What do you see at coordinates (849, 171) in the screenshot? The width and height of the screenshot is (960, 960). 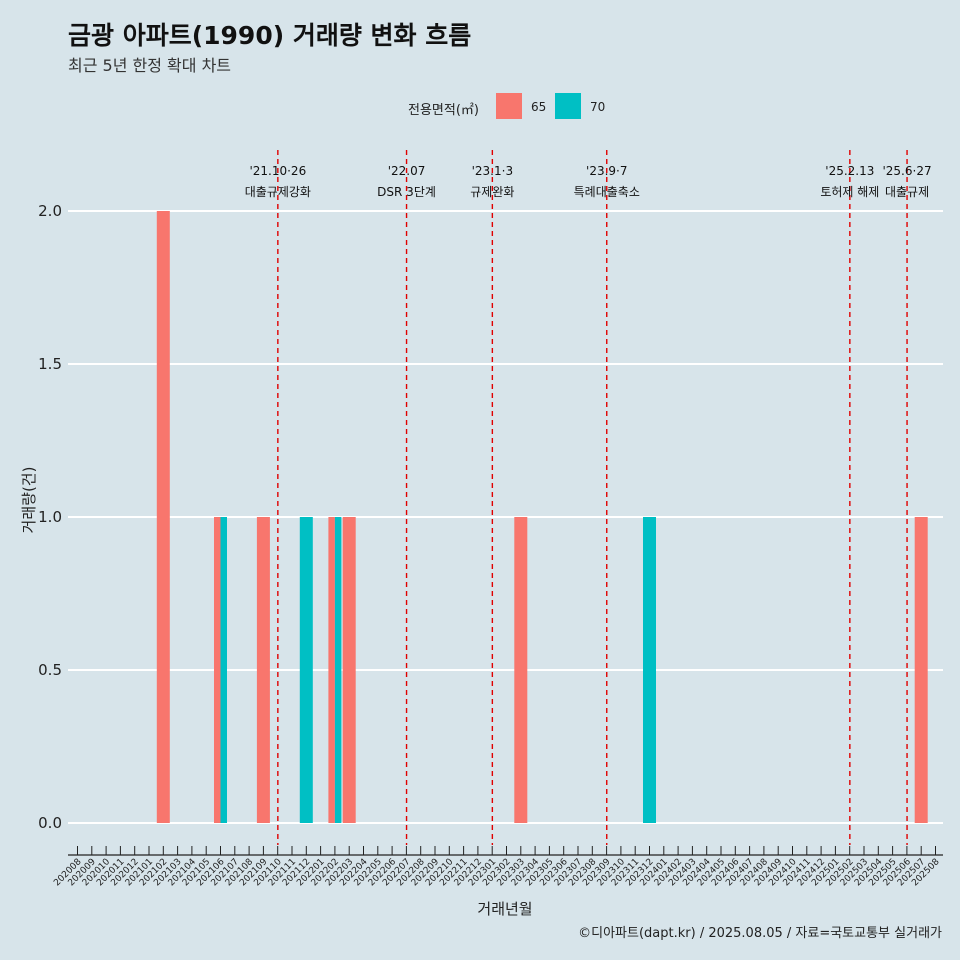 I see `event-date-label: '25.2.13` at bounding box center [849, 171].